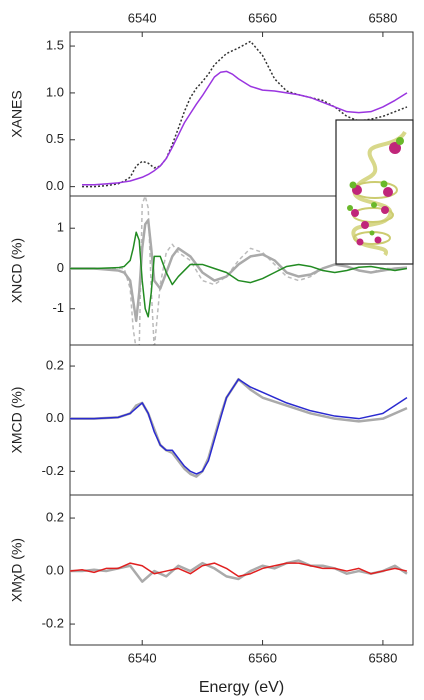 This screenshot has height=700, width=424. What do you see at coordinates (60, 267) in the screenshot?
I see `y-tick-label: 0` at bounding box center [60, 267].